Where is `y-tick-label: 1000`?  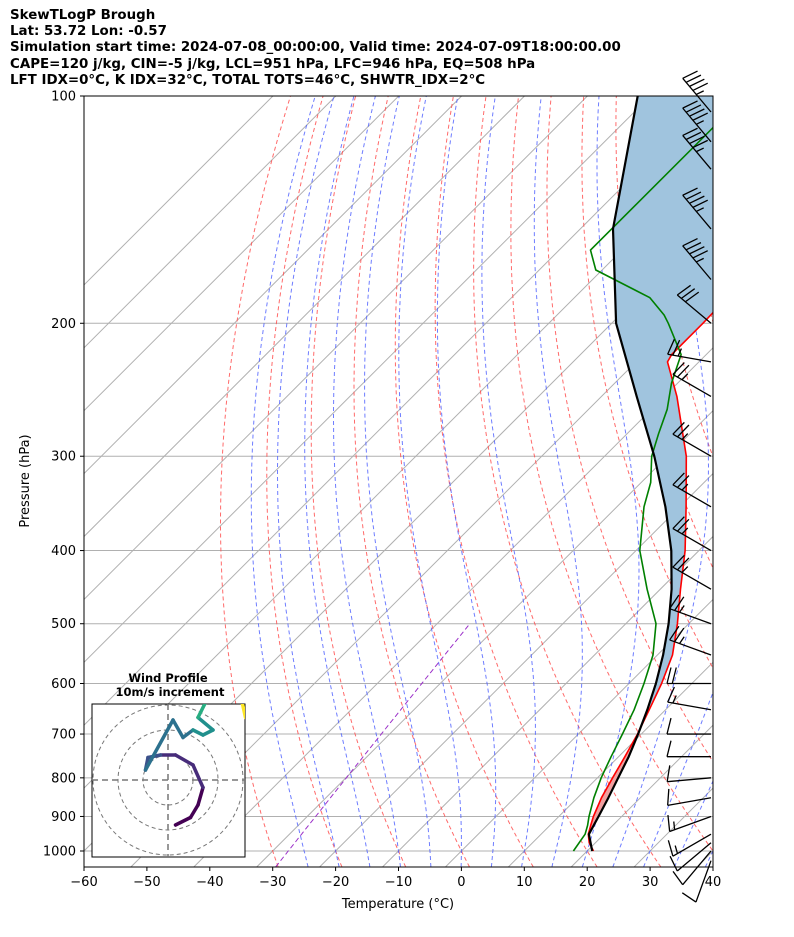 y-tick-label: 1000 is located at coordinates (59, 852).